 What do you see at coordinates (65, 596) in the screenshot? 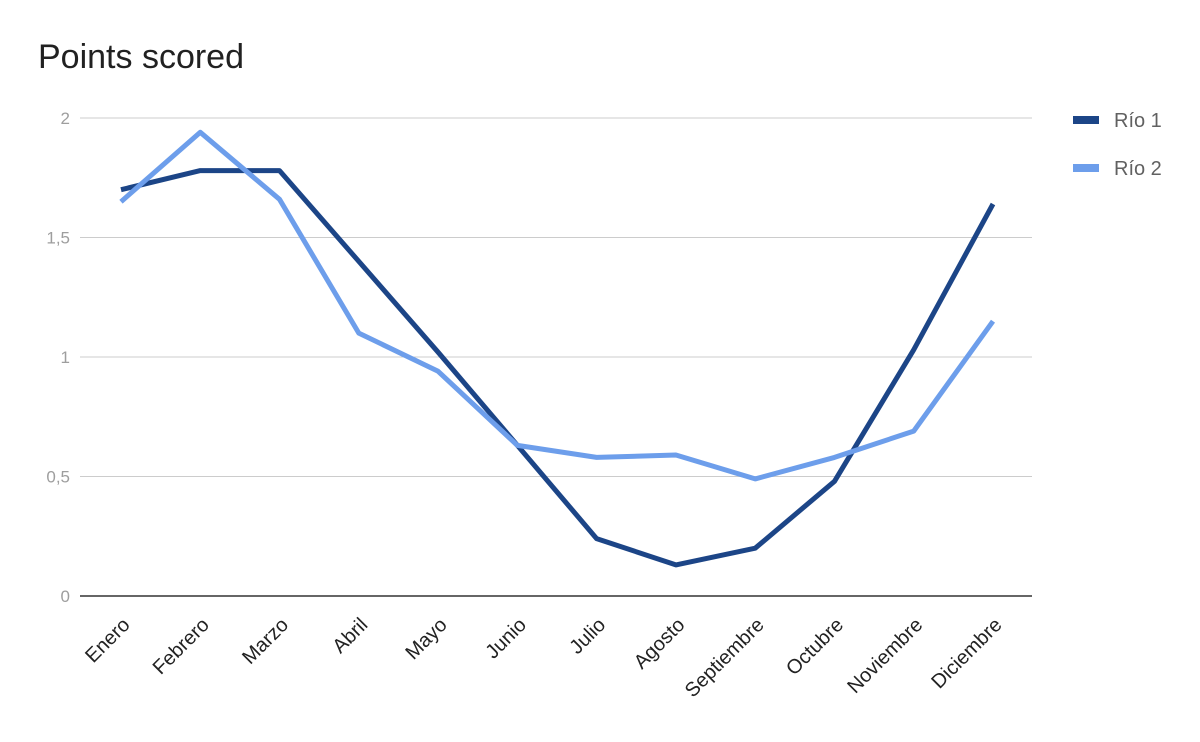
I see `y-tick-label: 0` at bounding box center [65, 596].